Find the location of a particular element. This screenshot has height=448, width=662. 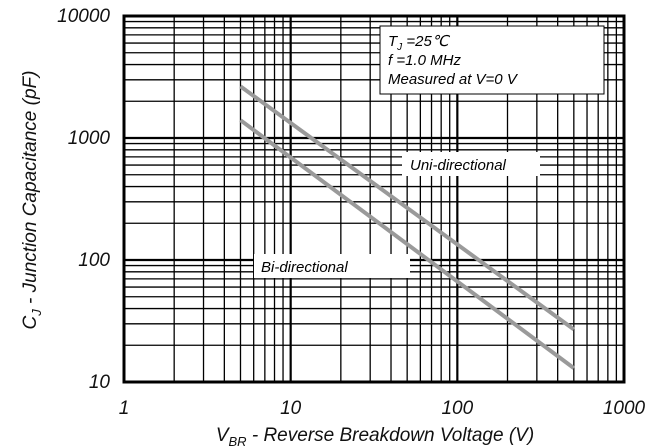

x-tick-labels: 1 10 100 1000 is located at coordinates (382, 408).